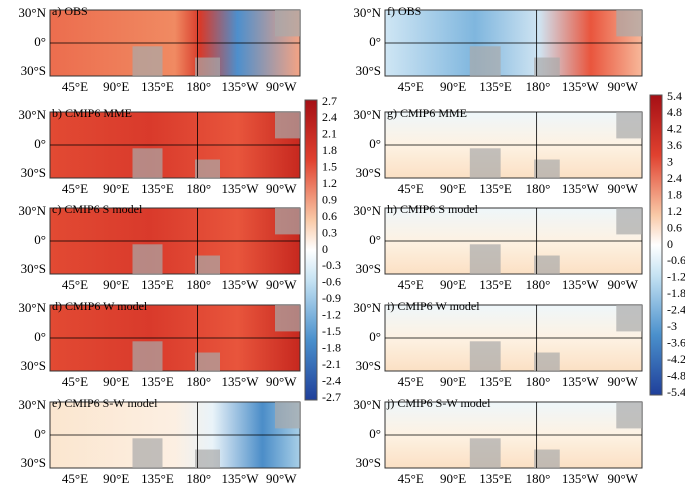 Image resolution: width=685 pixels, height=496 pixels. I want to click on colorbar-tick-label: -0.6, so click(331, 282).